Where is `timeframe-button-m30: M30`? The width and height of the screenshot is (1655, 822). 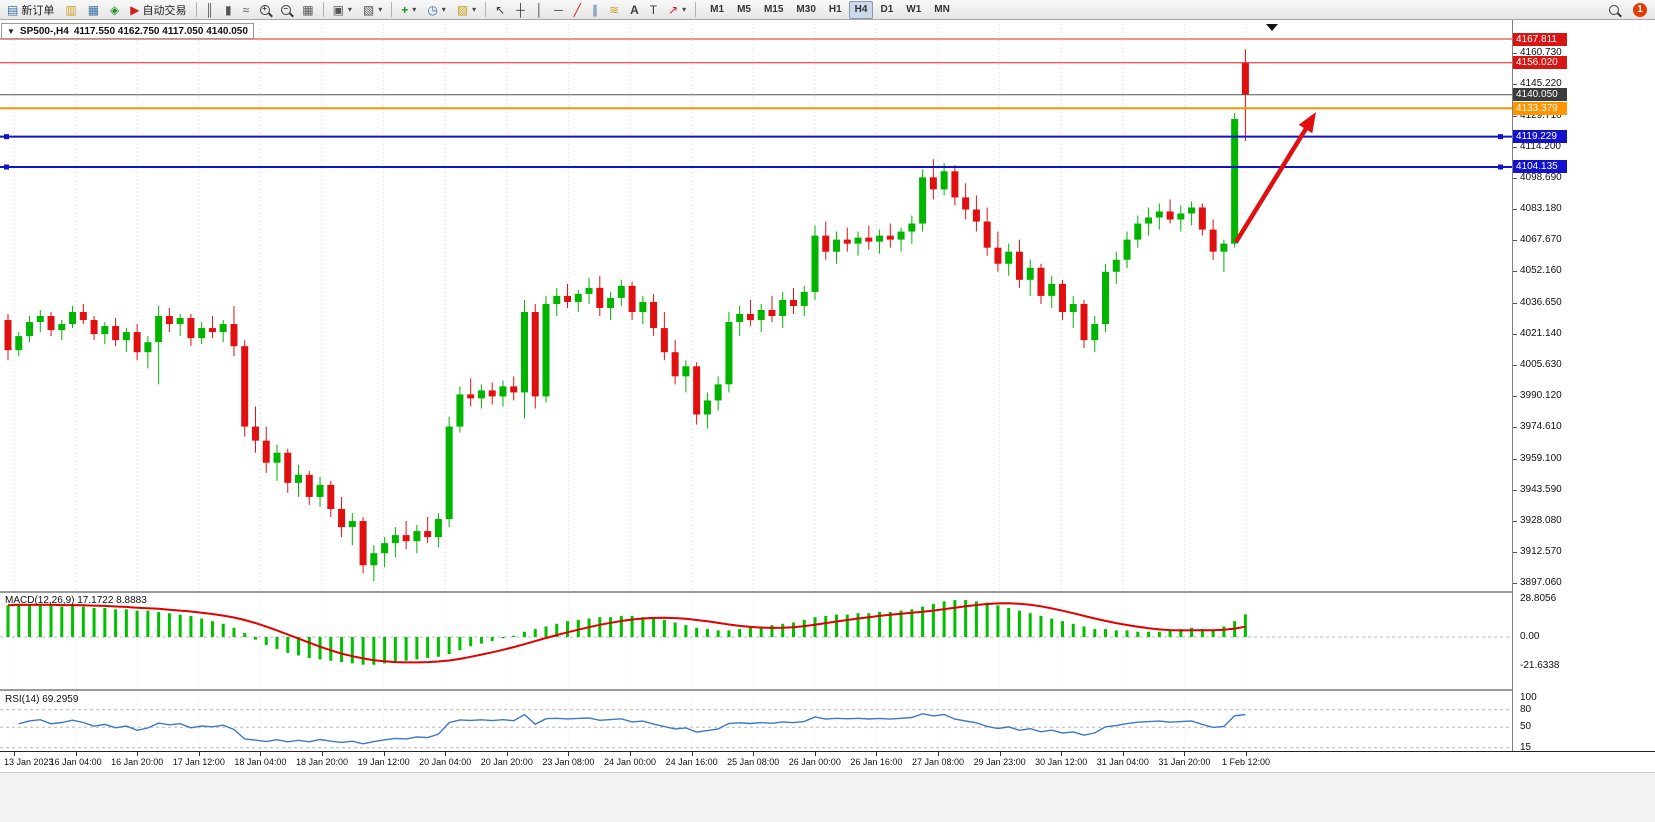 timeframe-button-m30: M30 is located at coordinates (806, 9).